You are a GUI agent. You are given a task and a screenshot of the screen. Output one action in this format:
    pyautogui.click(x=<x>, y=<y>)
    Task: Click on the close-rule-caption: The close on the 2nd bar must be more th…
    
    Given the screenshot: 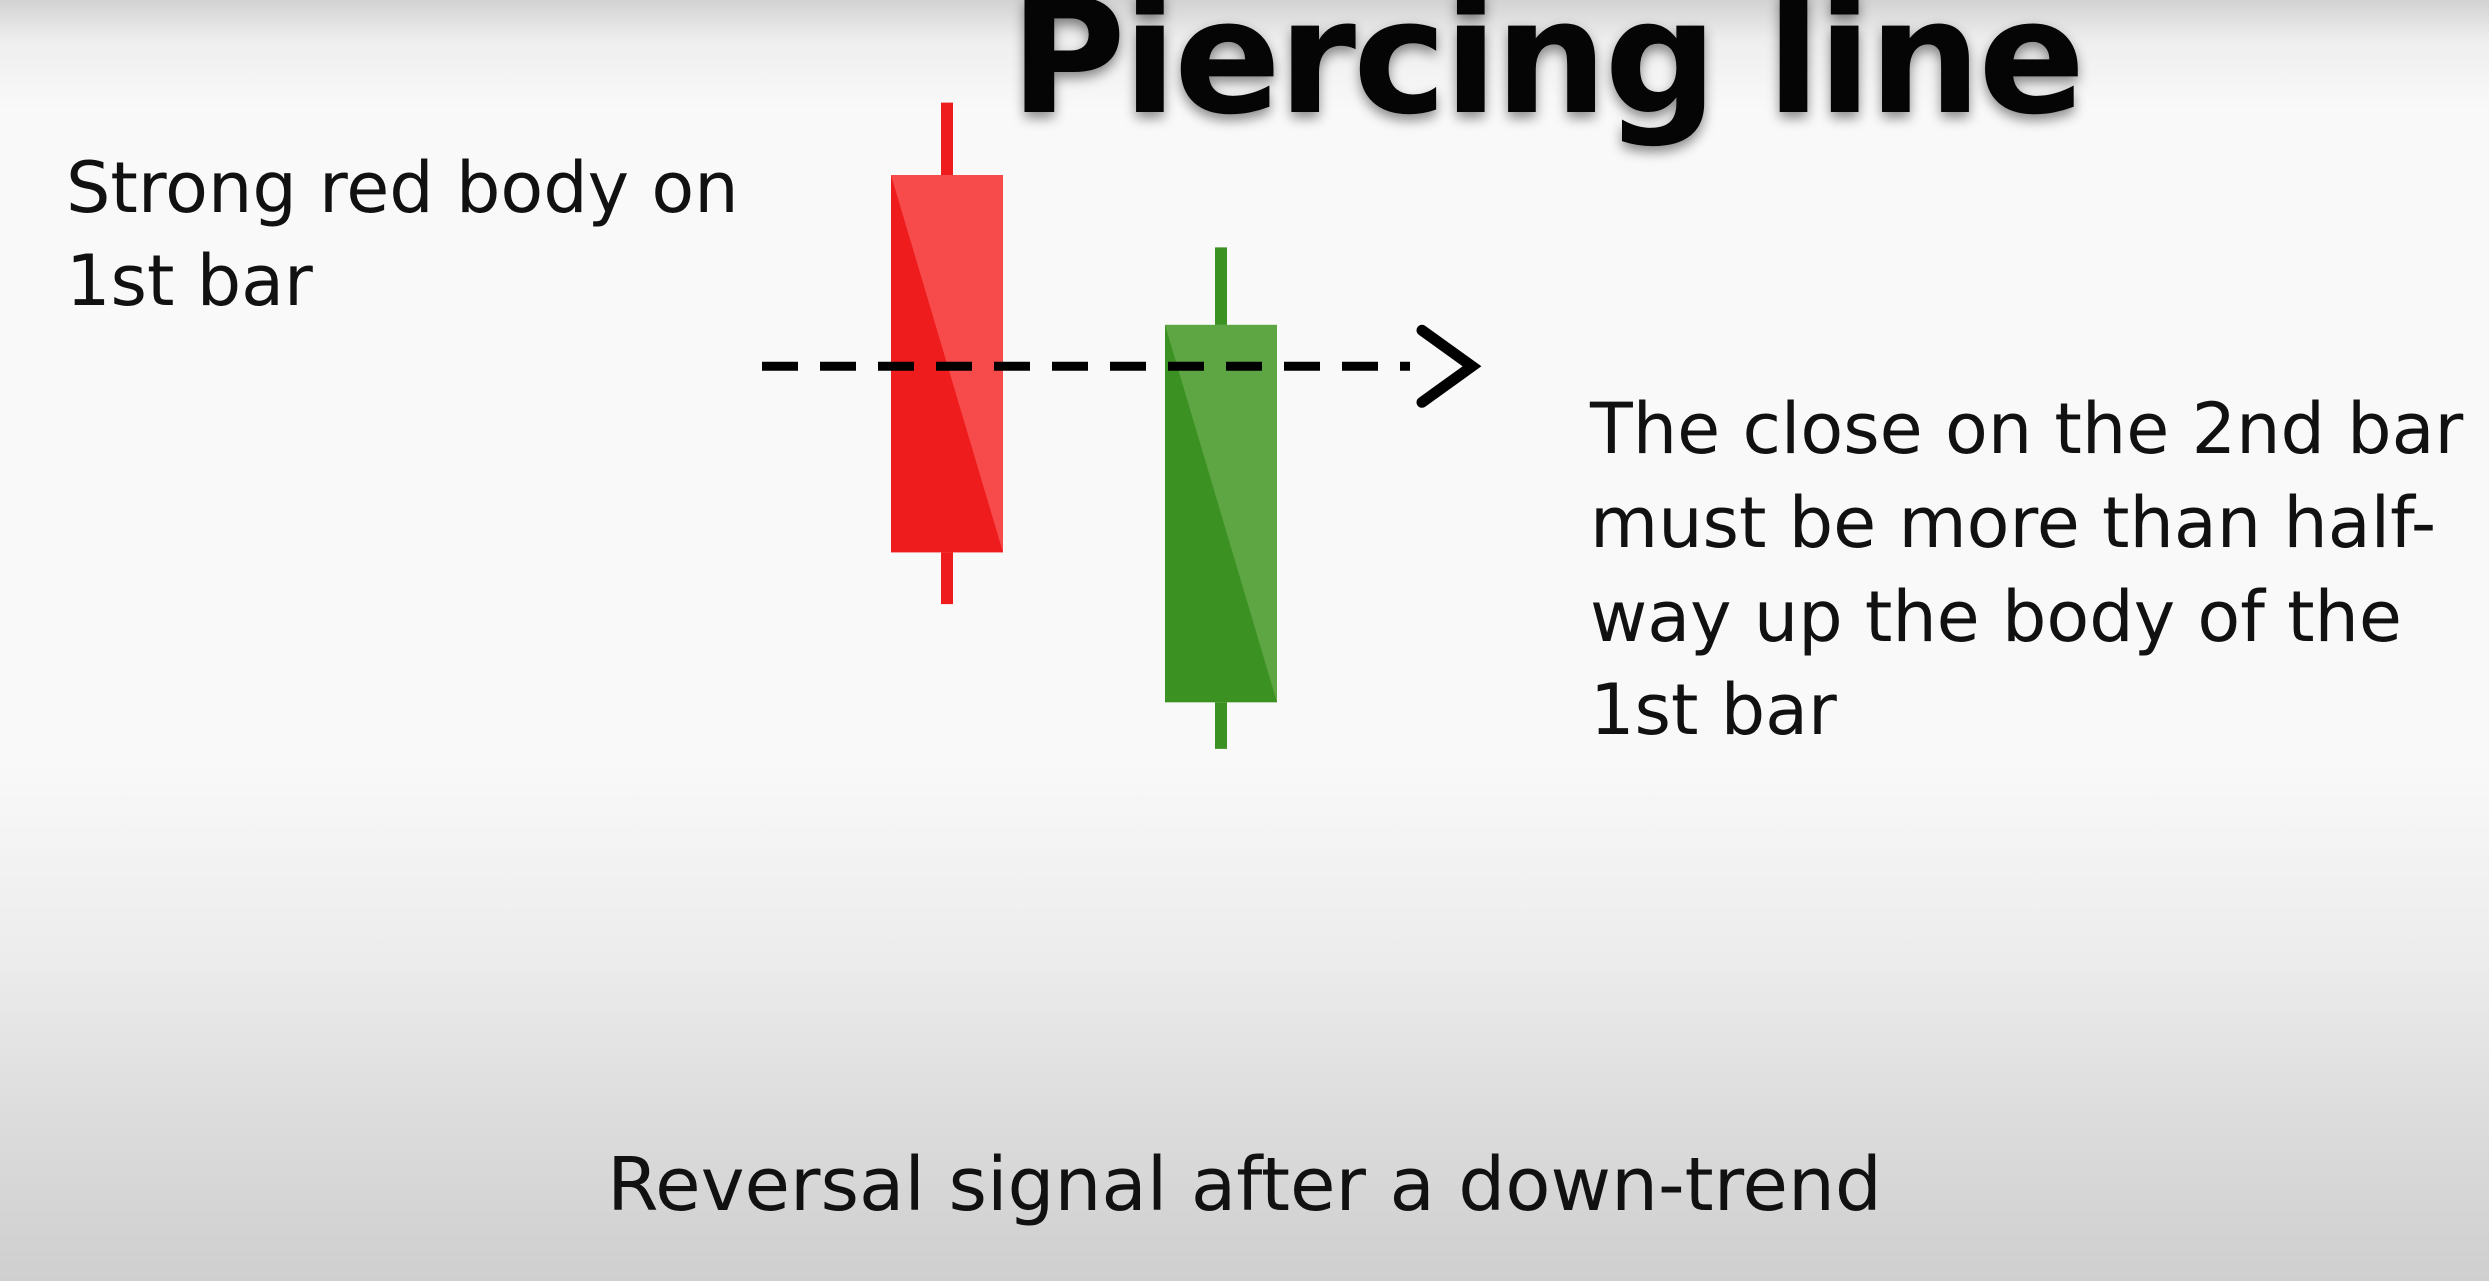 What is the action you would take?
    pyautogui.click(x=2027, y=570)
    